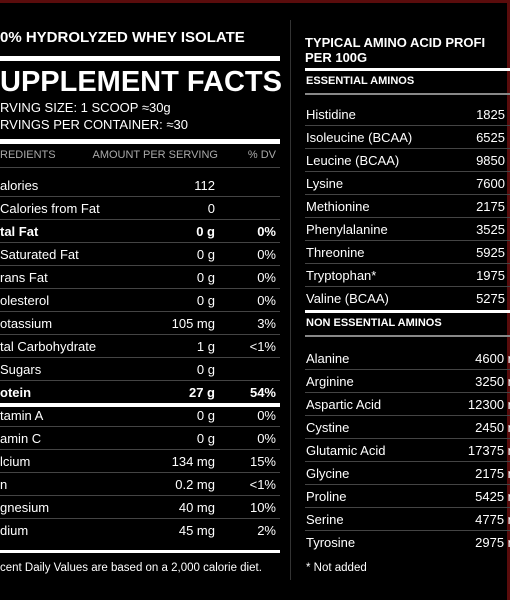 Image resolution: width=510 pixels, height=600 pixels. What do you see at coordinates (48, 346) in the screenshot?
I see `nutrient-name: tal Carbohydrate` at bounding box center [48, 346].